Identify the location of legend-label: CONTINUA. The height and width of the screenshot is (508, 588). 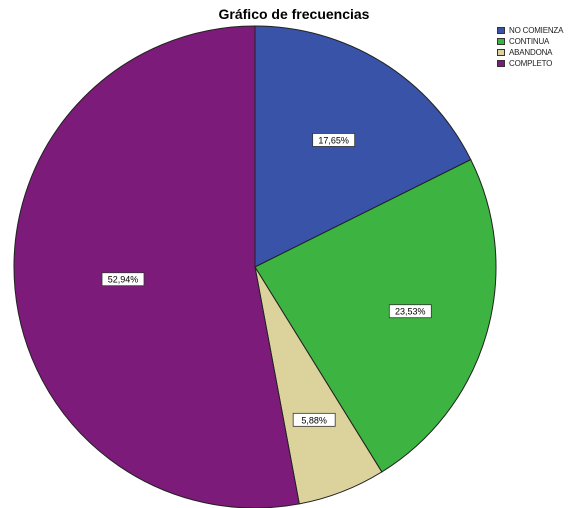
(529, 41).